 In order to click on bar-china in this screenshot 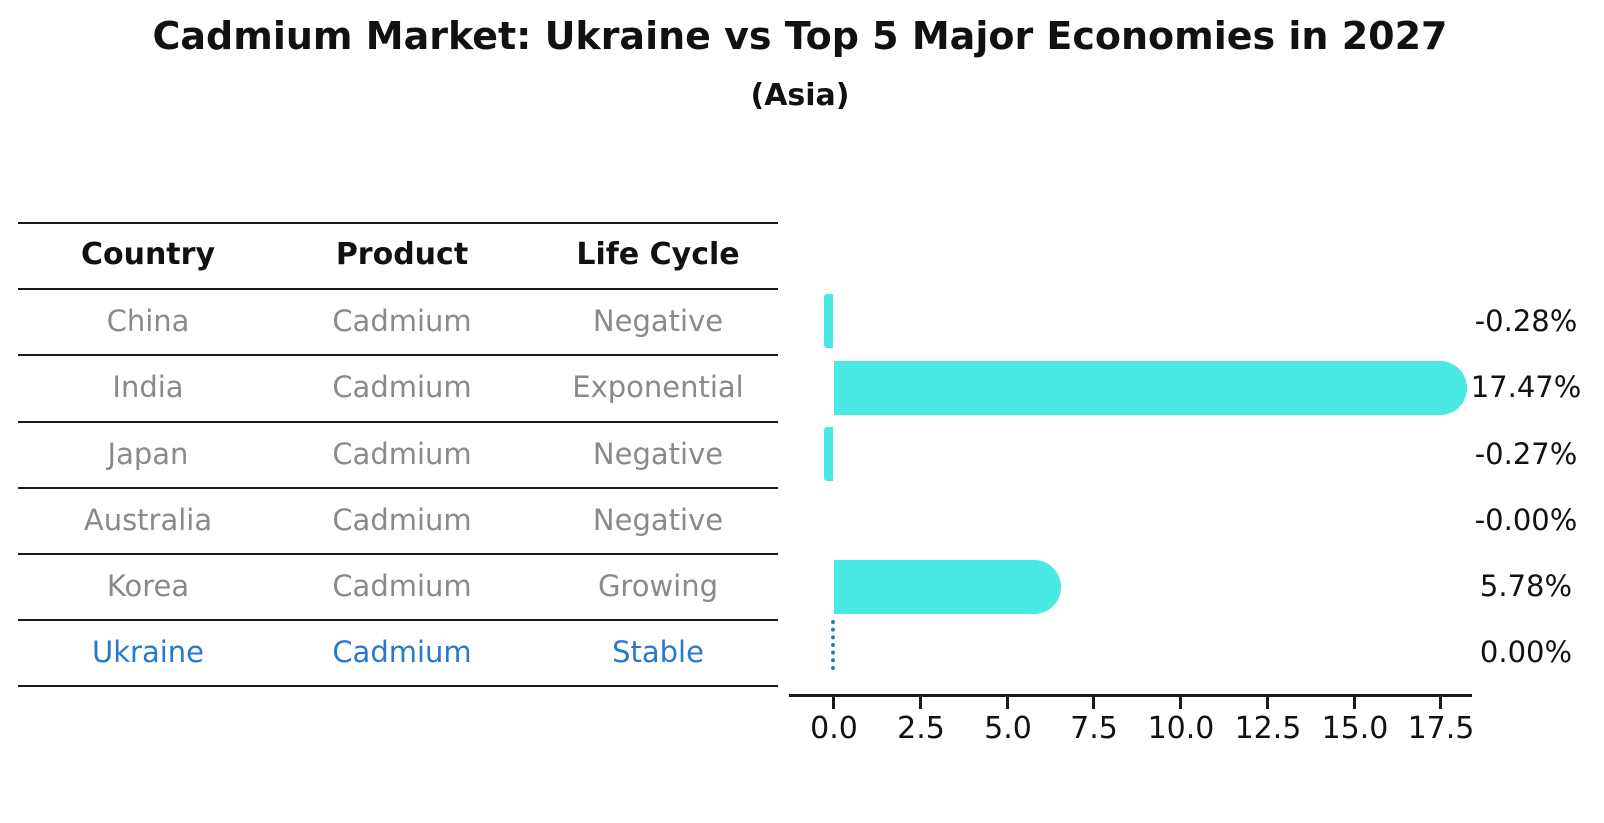, I will do `click(828, 321)`.